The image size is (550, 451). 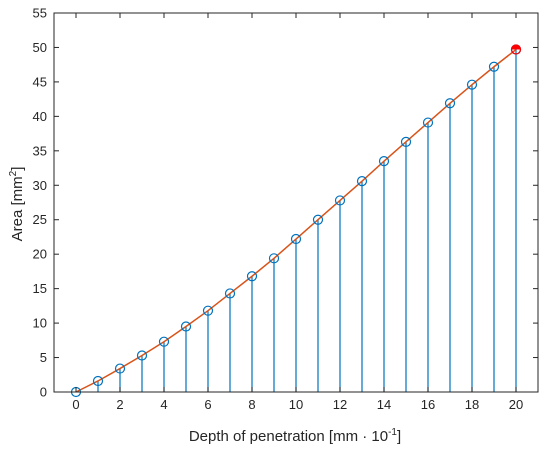 I want to click on y-tick-labels: 0 5 10 15 20 25 30 35 40 45 50 55, so click(x=40, y=203).